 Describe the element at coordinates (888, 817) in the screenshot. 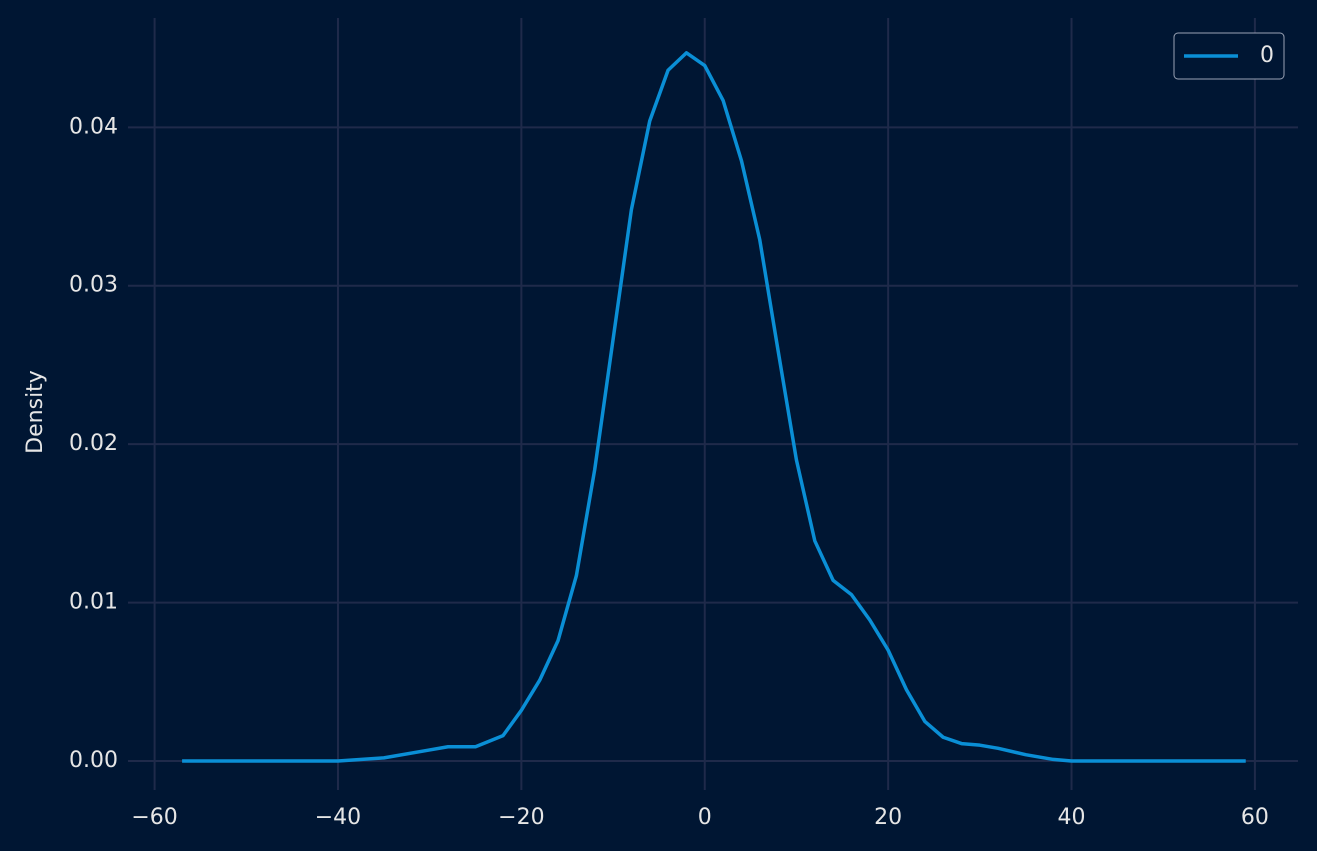

I see `x-tick-label: 20` at that location.